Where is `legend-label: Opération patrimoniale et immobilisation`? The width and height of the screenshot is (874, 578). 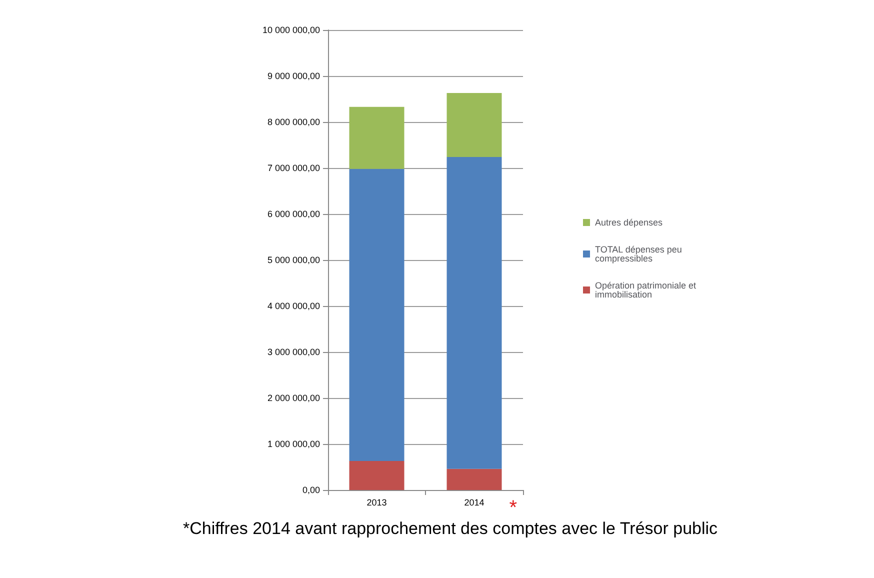
legend-label: Opération patrimoniale et immobilisation is located at coordinates (647, 290).